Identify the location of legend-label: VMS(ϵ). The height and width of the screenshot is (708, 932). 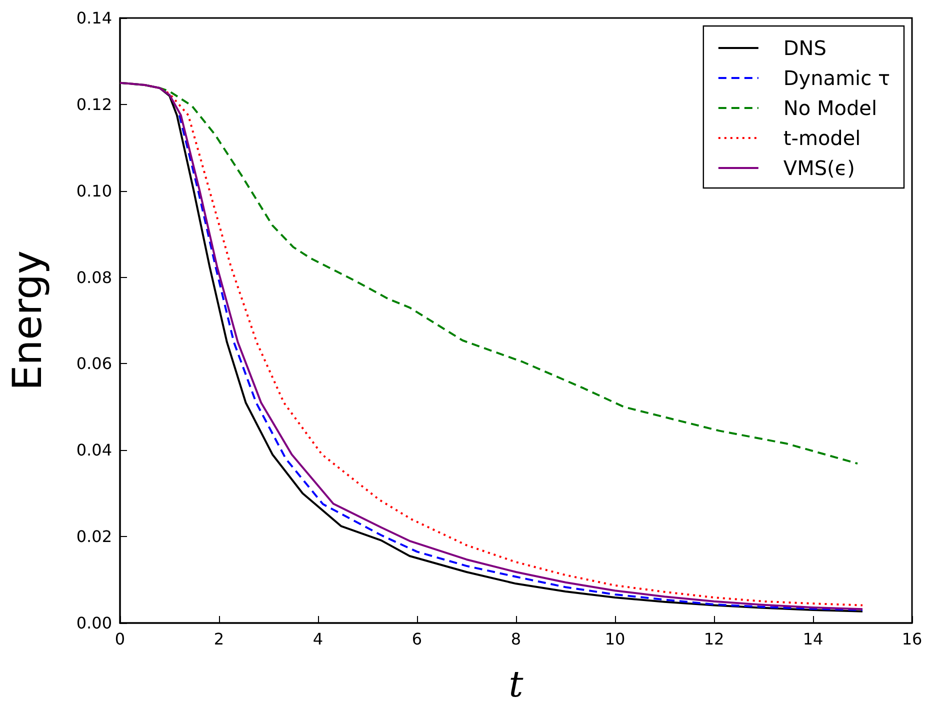
(819, 168).